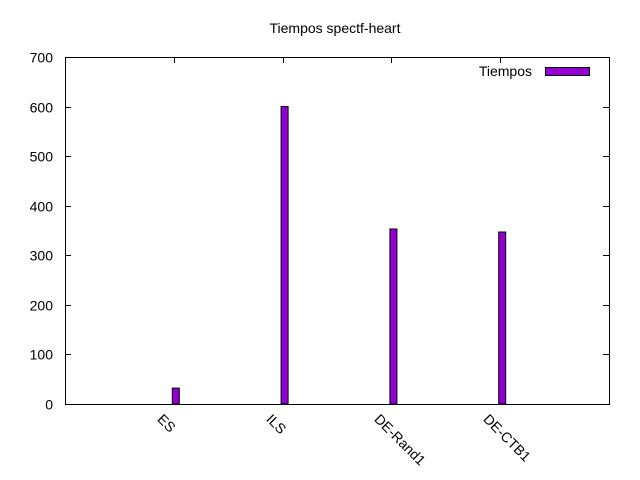 Image resolution: width=640 pixels, height=480 pixels. I want to click on y-tick-label: 300, so click(42, 256).